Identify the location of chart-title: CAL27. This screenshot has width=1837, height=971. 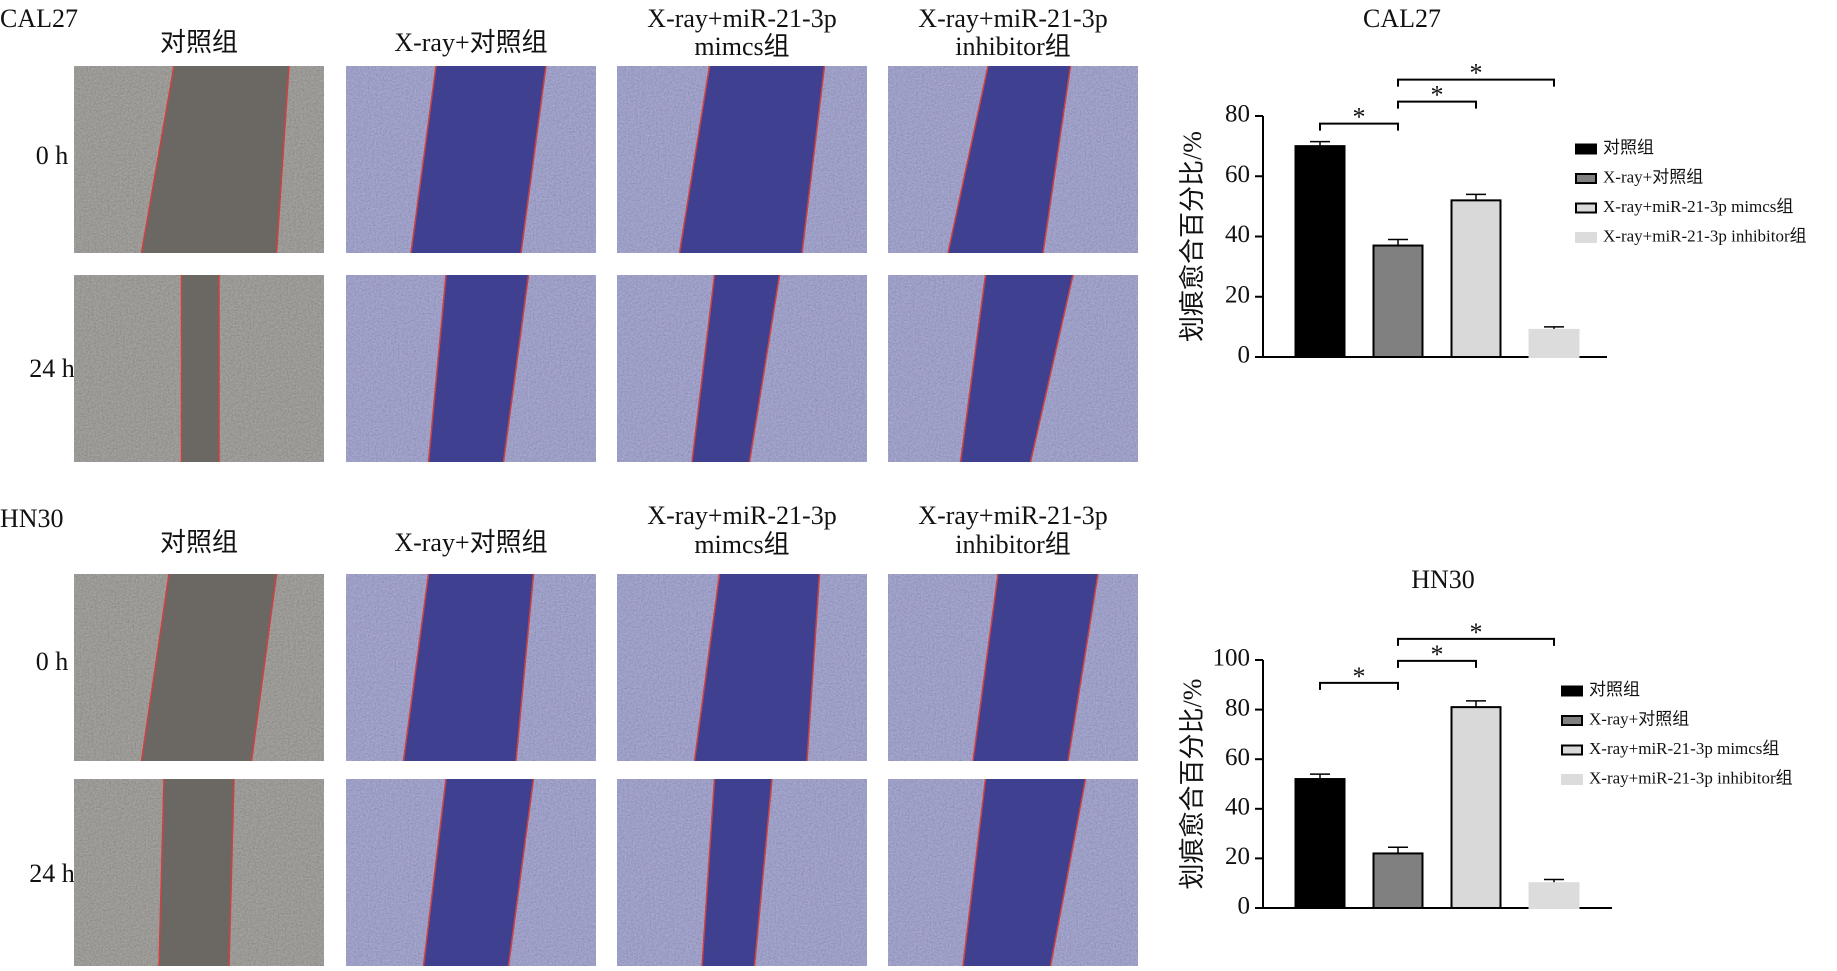
(1402, 18).